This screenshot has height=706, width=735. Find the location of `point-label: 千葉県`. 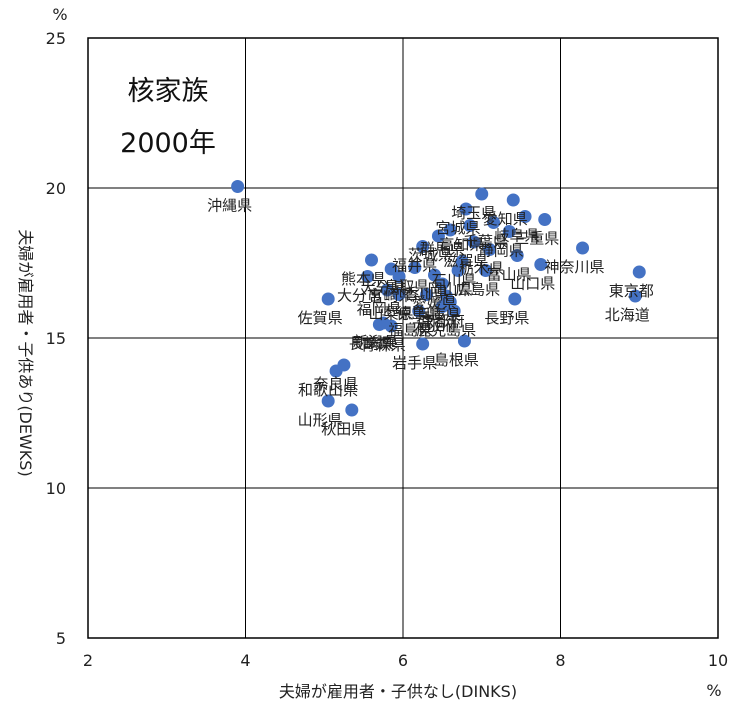

point-label: 千葉県 is located at coordinates (485, 242).